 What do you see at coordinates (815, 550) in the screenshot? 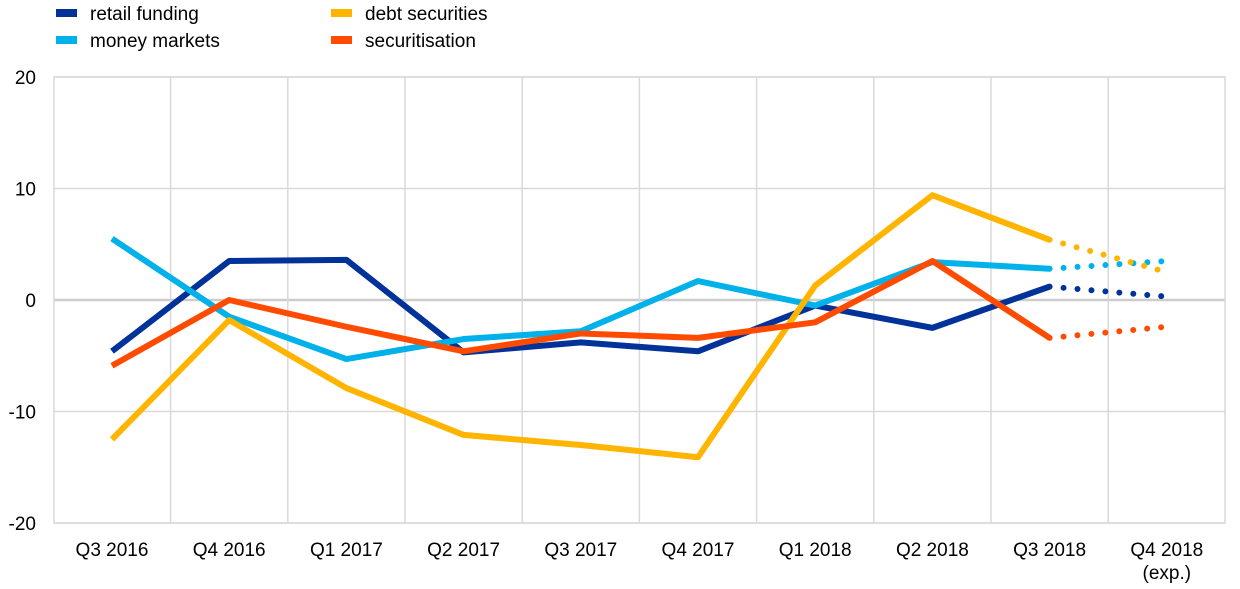
I see `x-tick-label: Q1 2018` at bounding box center [815, 550].